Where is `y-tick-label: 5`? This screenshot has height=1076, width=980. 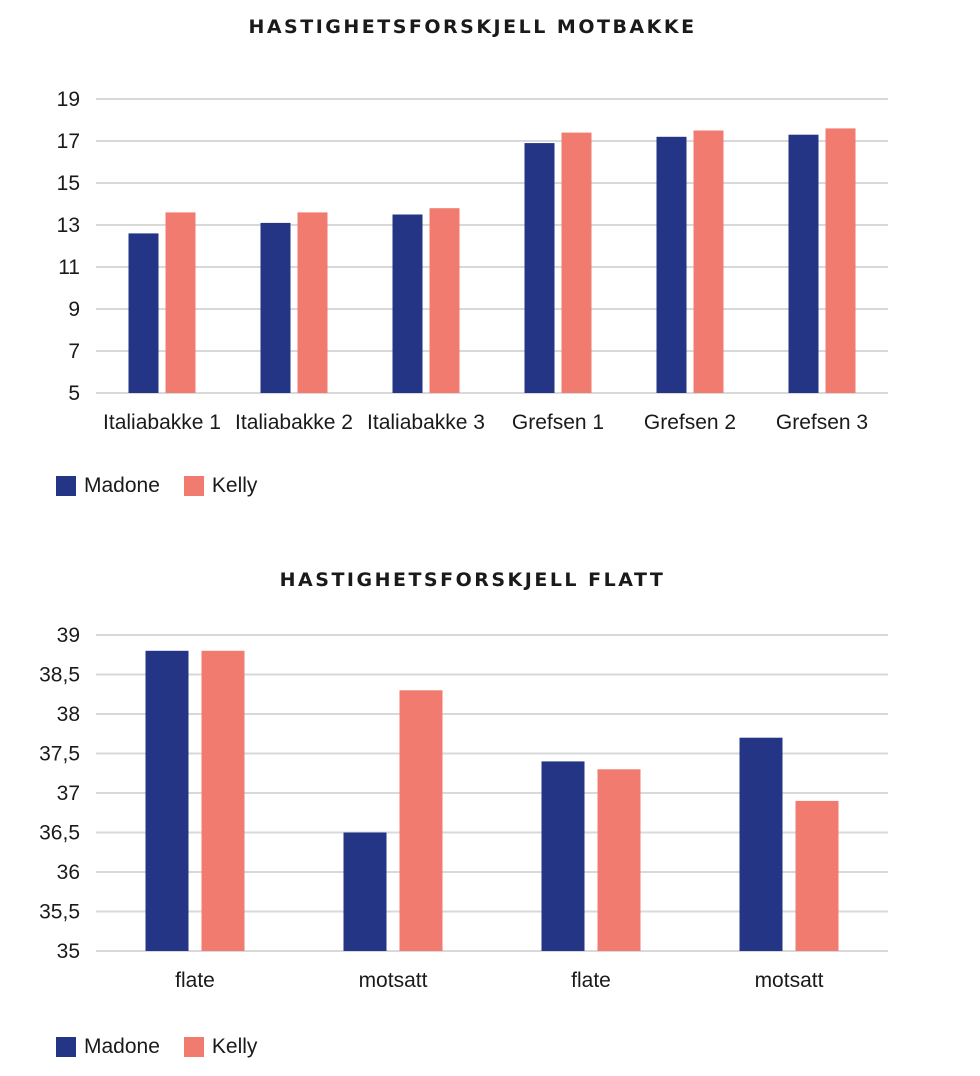 y-tick-label: 5 is located at coordinates (74, 393).